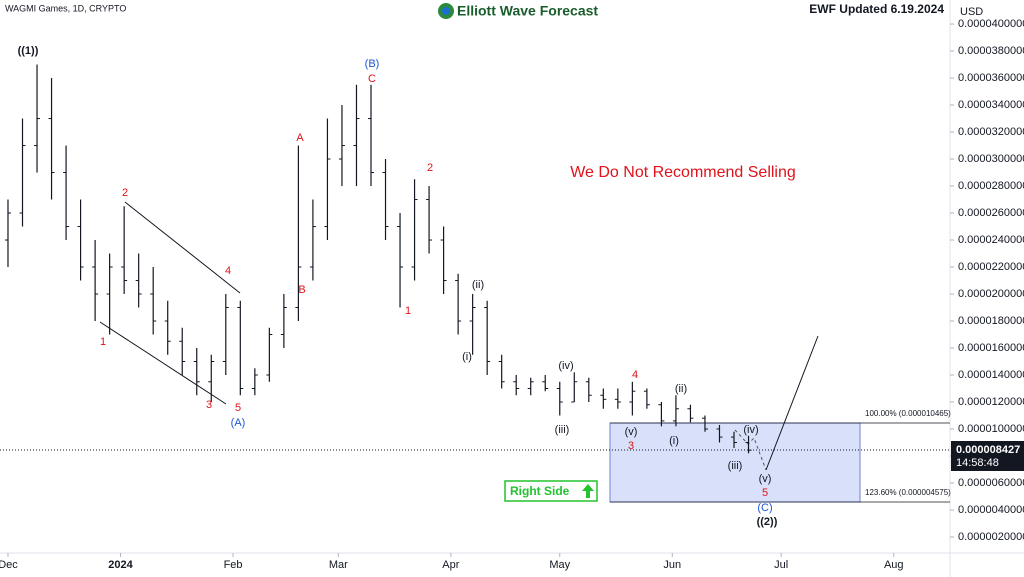 The height and width of the screenshot is (577, 1024). What do you see at coordinates (908, 413) in the screenshot?
I see `fib-label: 100.00% (0.000010465)` at bounding box center [908, 413].